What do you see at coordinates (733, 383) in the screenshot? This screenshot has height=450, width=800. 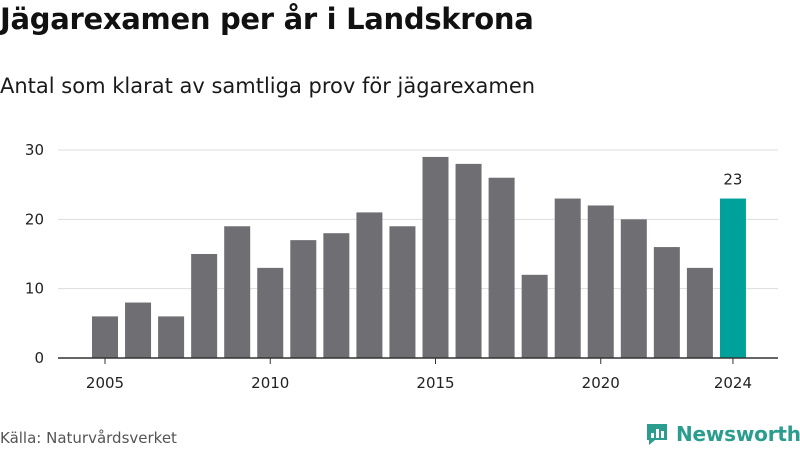 I see `x-tick-label: 2024` at bounding box center [733, 383].